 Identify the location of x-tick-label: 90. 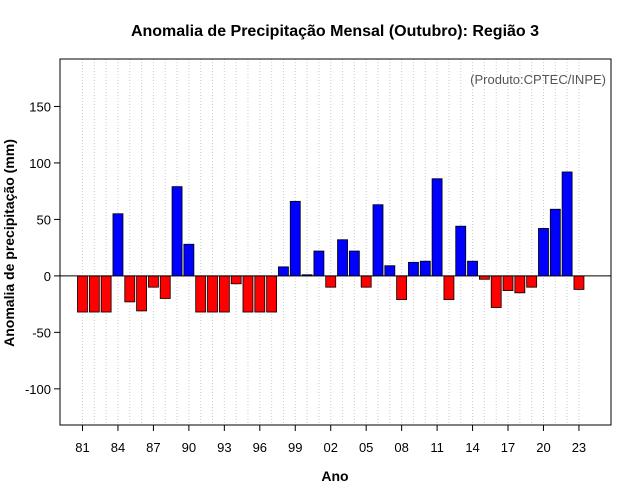
(189, 447).